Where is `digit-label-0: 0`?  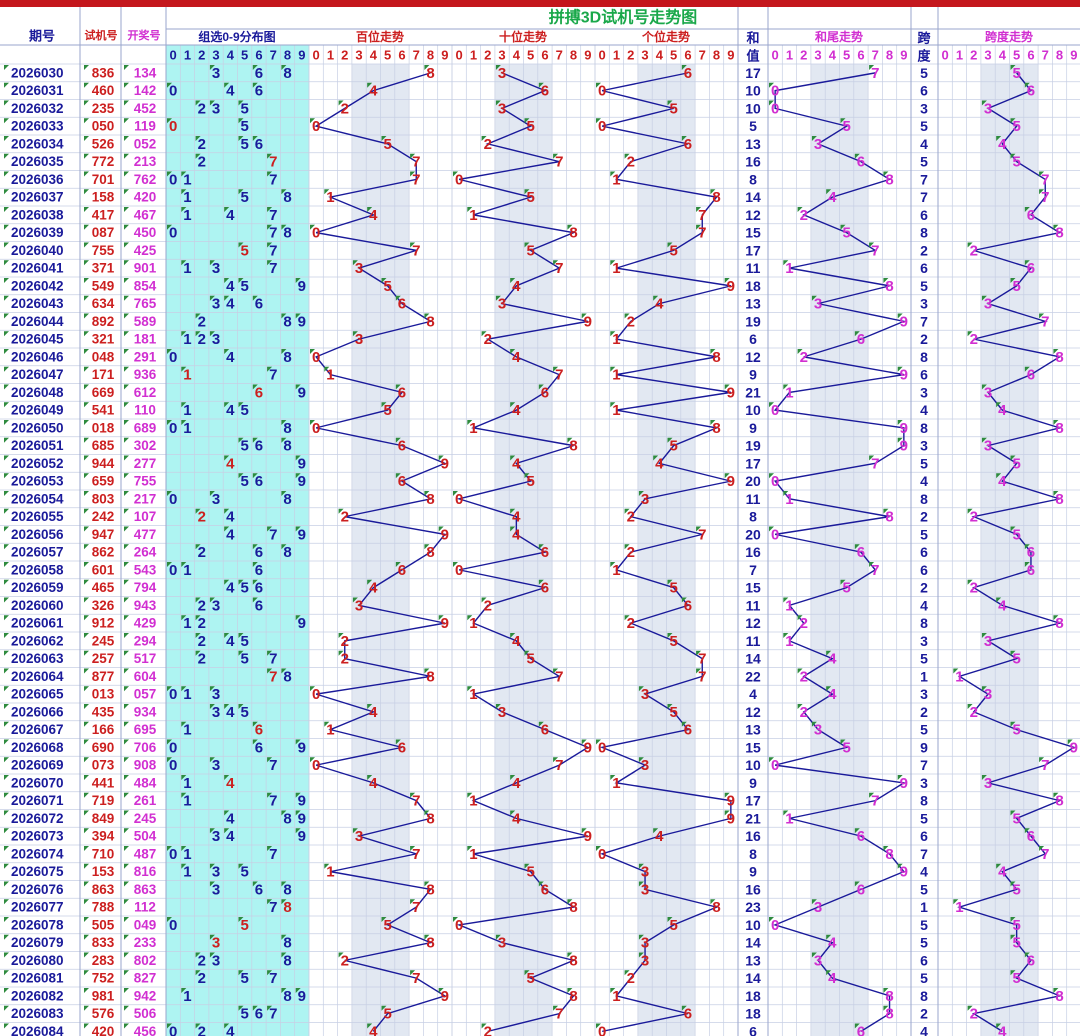 digit-label-0: 0 is located at coordinates (945, 55).